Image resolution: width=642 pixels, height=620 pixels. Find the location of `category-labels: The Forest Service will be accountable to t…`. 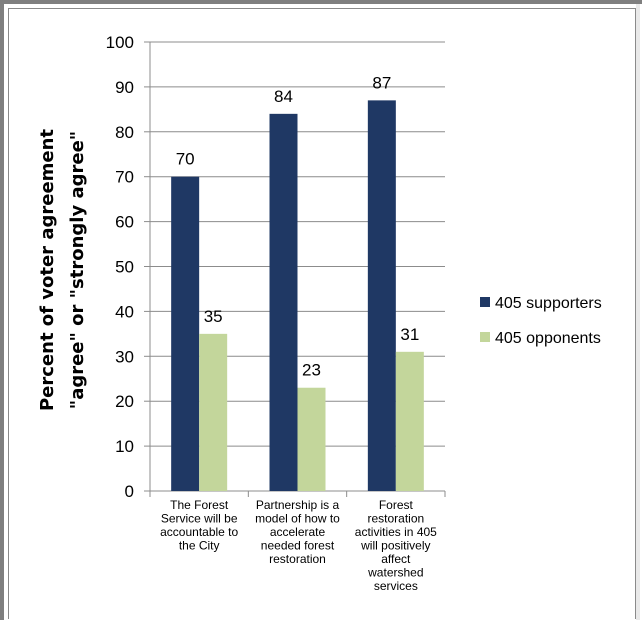

category-labels: The Forest Service will be accountable to t… is located at coordinates (298, 545).